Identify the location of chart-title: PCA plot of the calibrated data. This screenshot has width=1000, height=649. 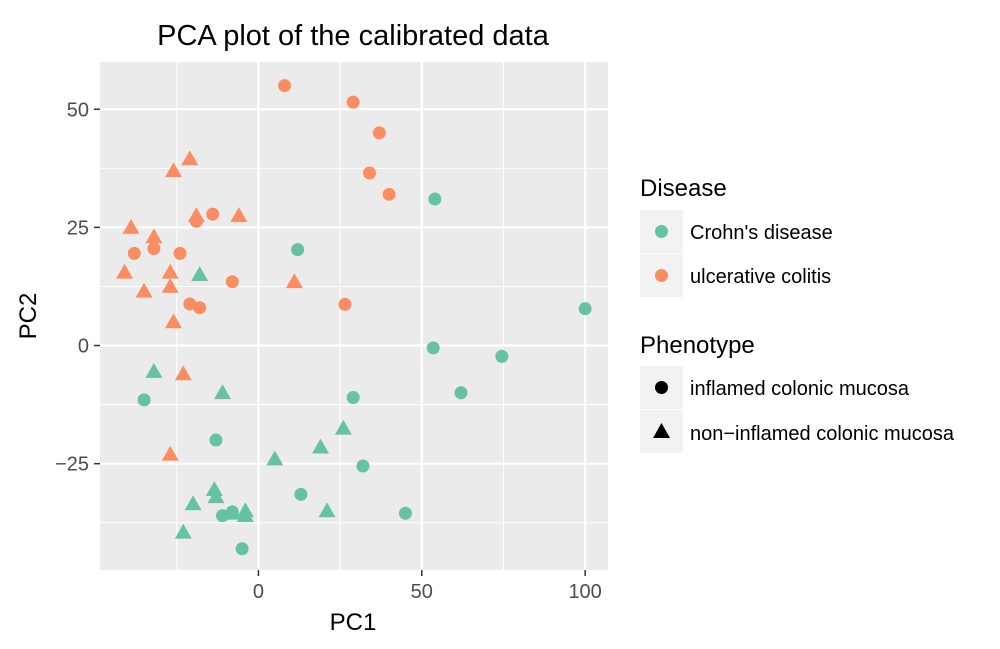
(353, 36).